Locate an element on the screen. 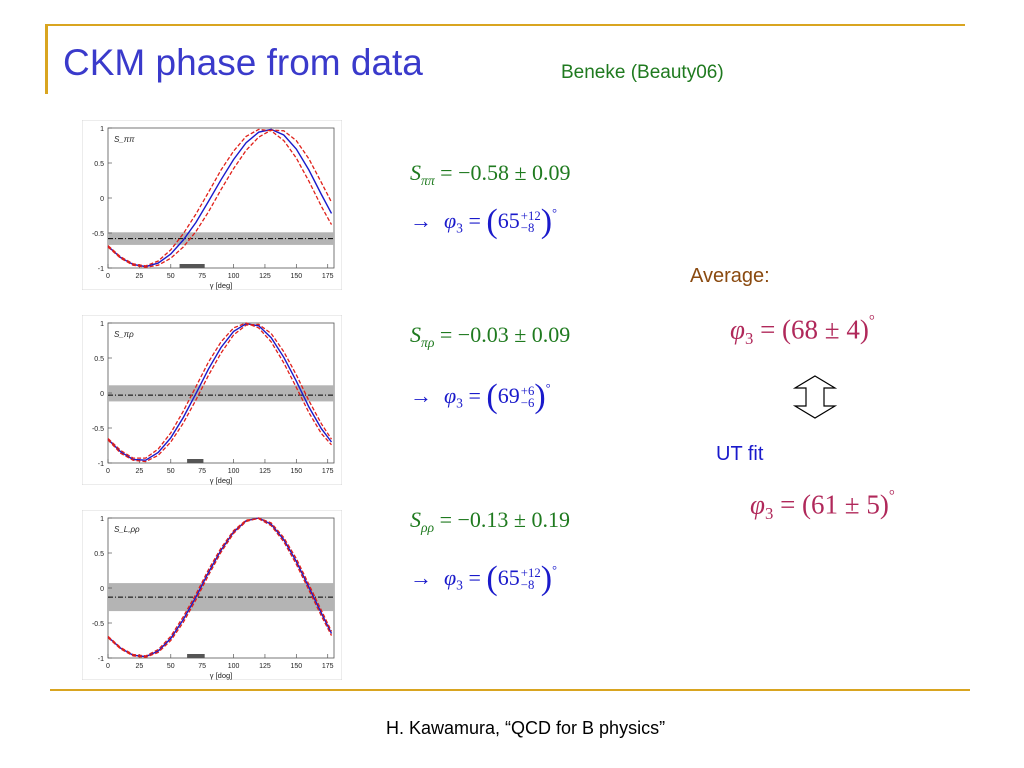 The width and height of the screenshot is (1024, 768). s-value: = −0.13 ± 0.19 is located at coordinates (504, 519).